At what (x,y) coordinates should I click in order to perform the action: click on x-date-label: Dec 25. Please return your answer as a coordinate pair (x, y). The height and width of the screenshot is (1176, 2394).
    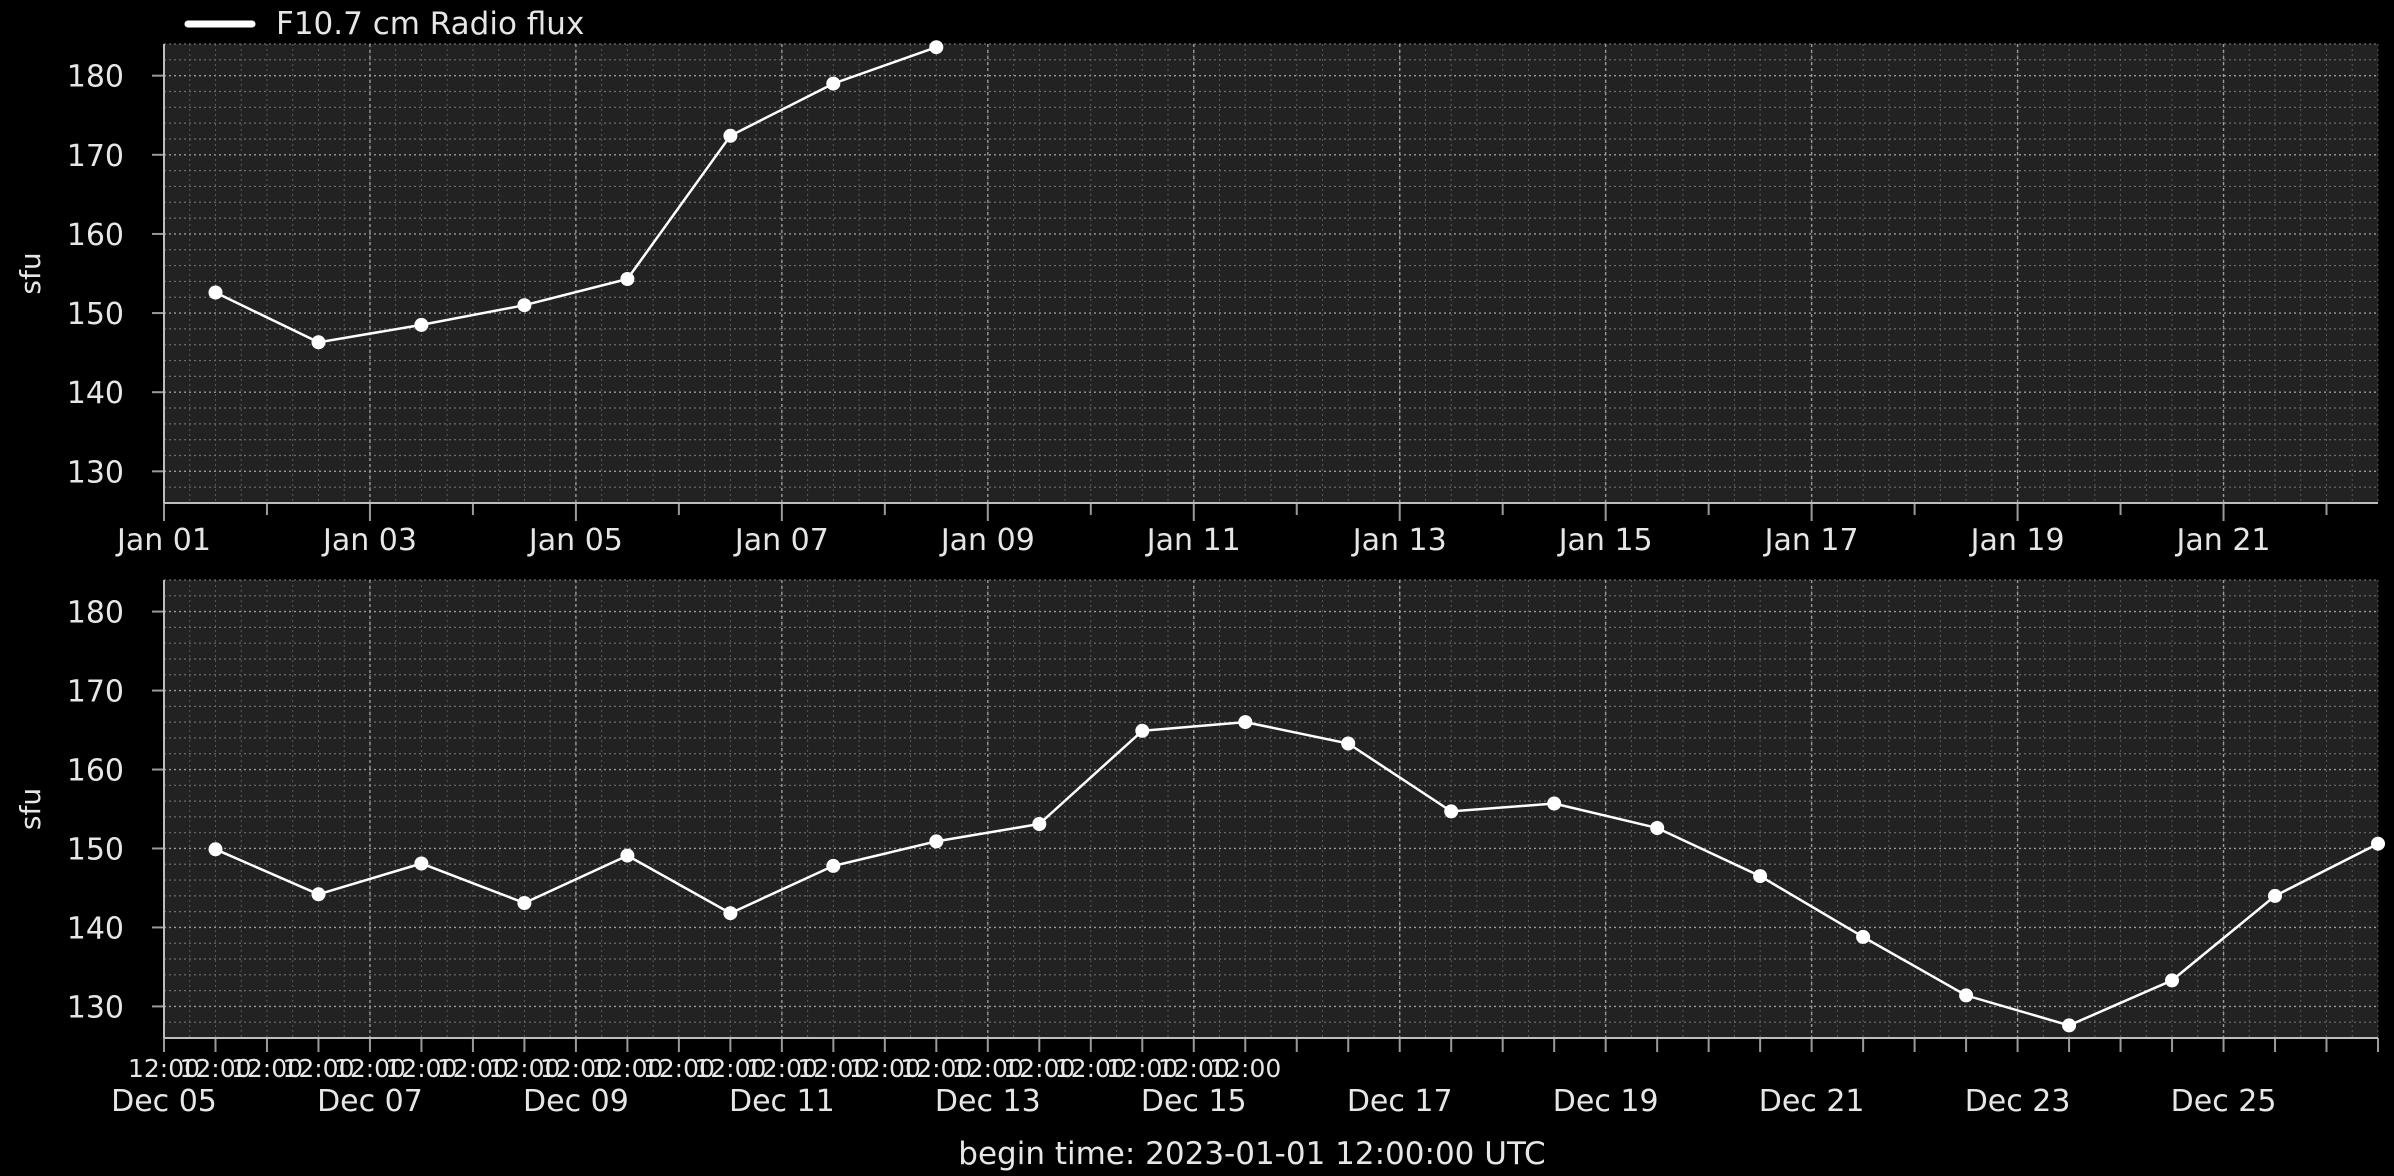
    Looking at the image, I should click on (2224, 1101).